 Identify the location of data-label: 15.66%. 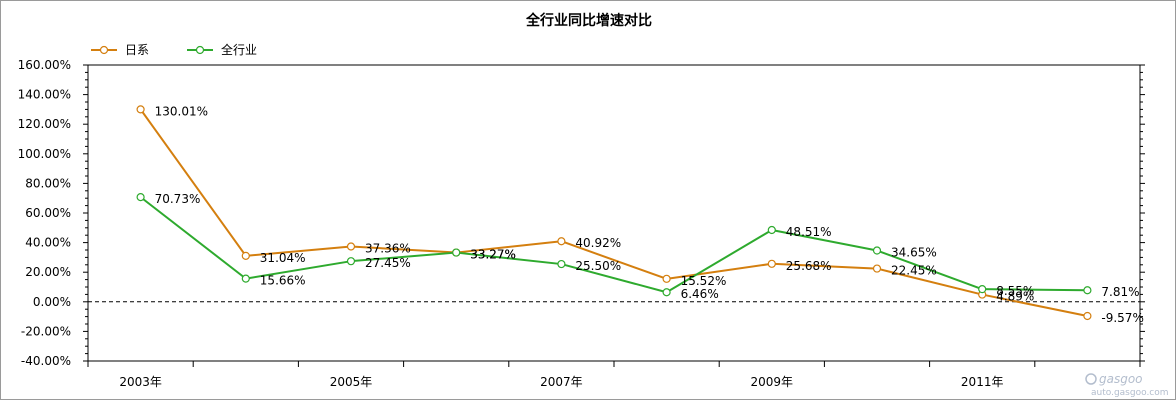
(283, 281).